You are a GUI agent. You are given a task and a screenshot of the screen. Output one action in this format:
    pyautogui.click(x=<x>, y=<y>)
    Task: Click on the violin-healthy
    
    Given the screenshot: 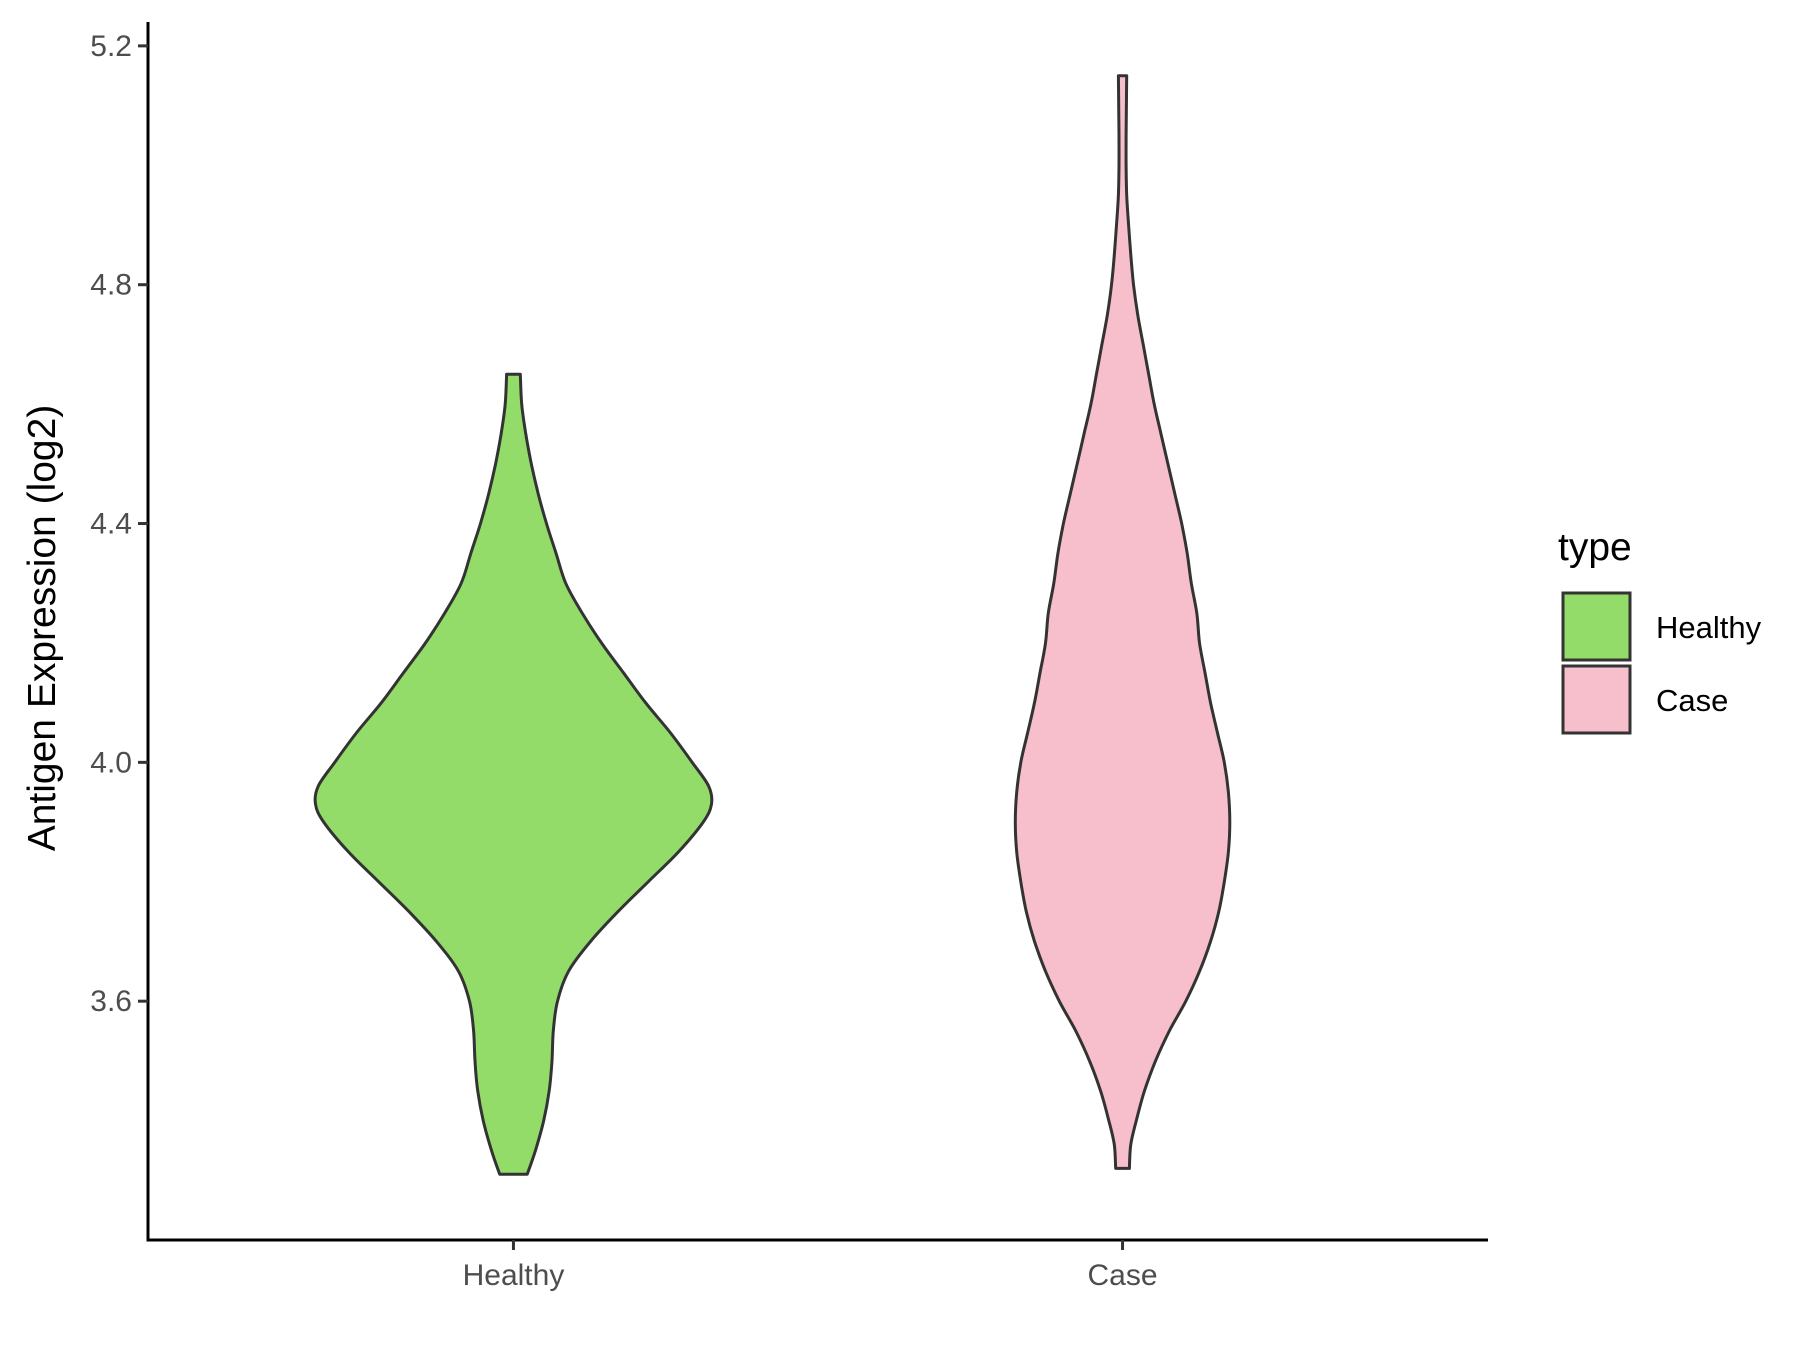 What is the action you would take?
    pyautogui.click(x=513, y=774)
    